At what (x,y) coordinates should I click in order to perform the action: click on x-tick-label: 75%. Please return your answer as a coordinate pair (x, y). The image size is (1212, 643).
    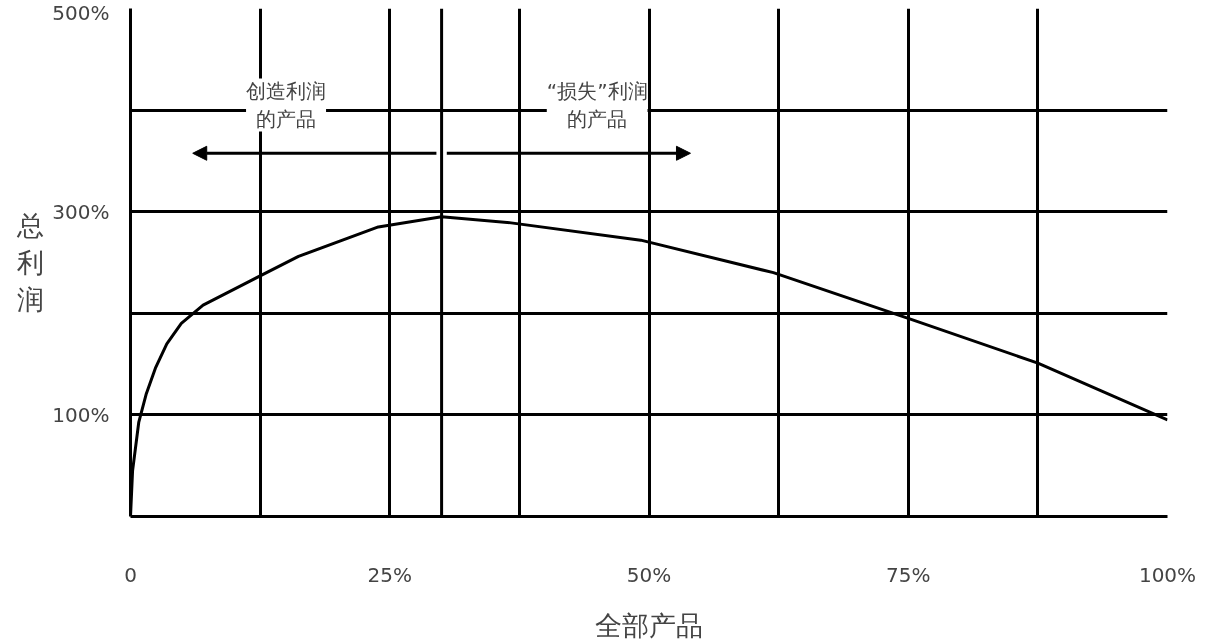
    Looking at the image, I should click on (908, 574).